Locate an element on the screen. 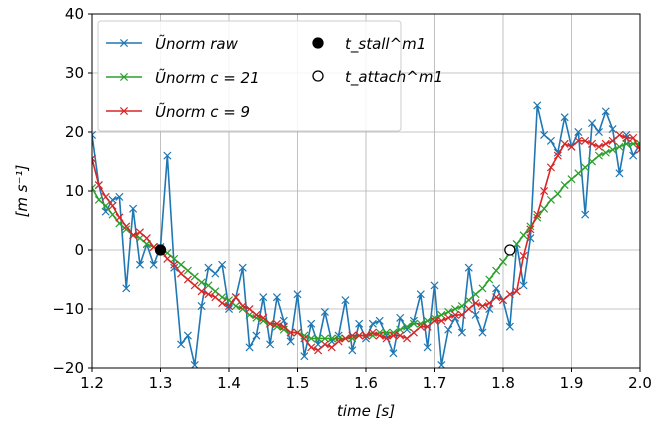 The width and height of the screenshot is (661, 423). y-axis-label-text: [m s⁻¹] is located at coordinates (22, 190).